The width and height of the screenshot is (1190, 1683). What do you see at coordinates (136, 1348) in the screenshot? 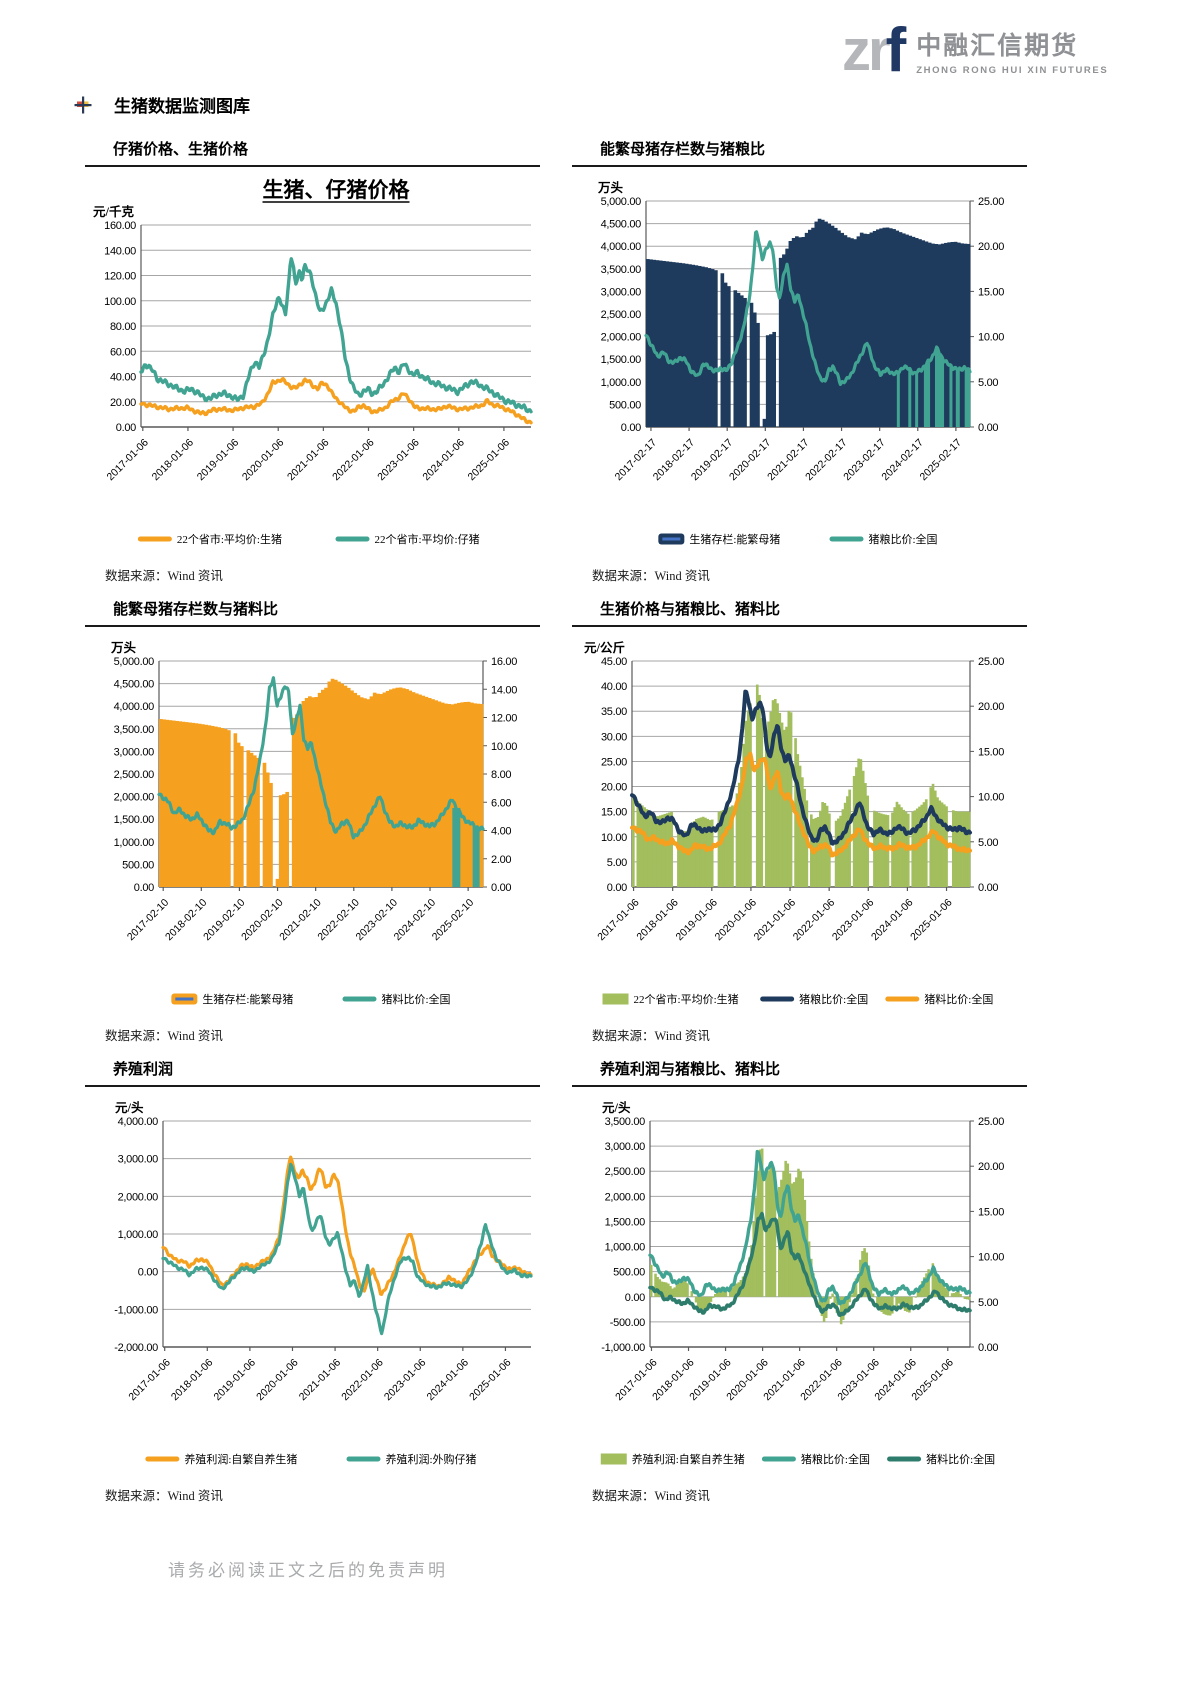
I see `svg-text: -2,000.00` at bounding box center [136, 1348].